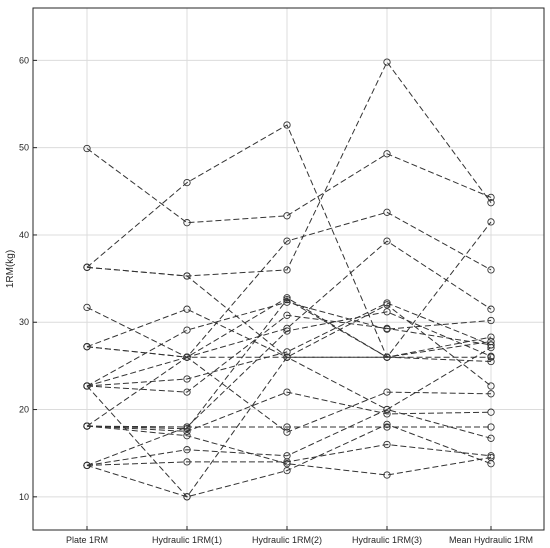 This screenshot has width=550, height=548. What do you see at coordinates (24, 322) in the screenshot?
I see `y-tick-label: 30` at bounding box center [24, 322].